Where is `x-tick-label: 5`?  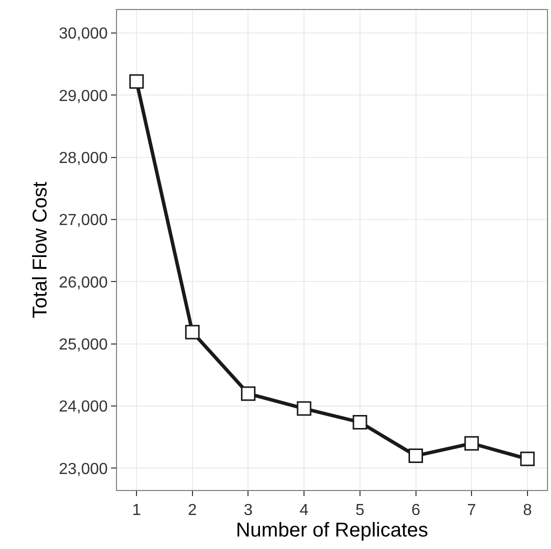
x-tick-label: 5 is located at coordinates (359, 511).